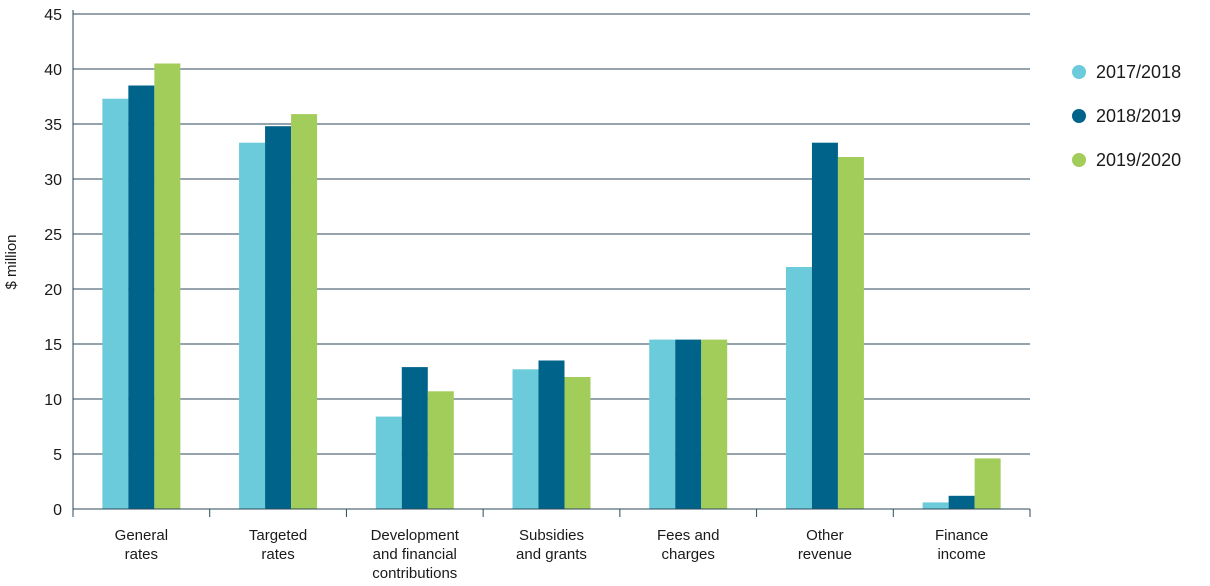 The width and height of the screenshot is (1210, 586). Describe the element at coordinates (57, 455) in the screenshot. I see `y-tick-label: 5` at that location.